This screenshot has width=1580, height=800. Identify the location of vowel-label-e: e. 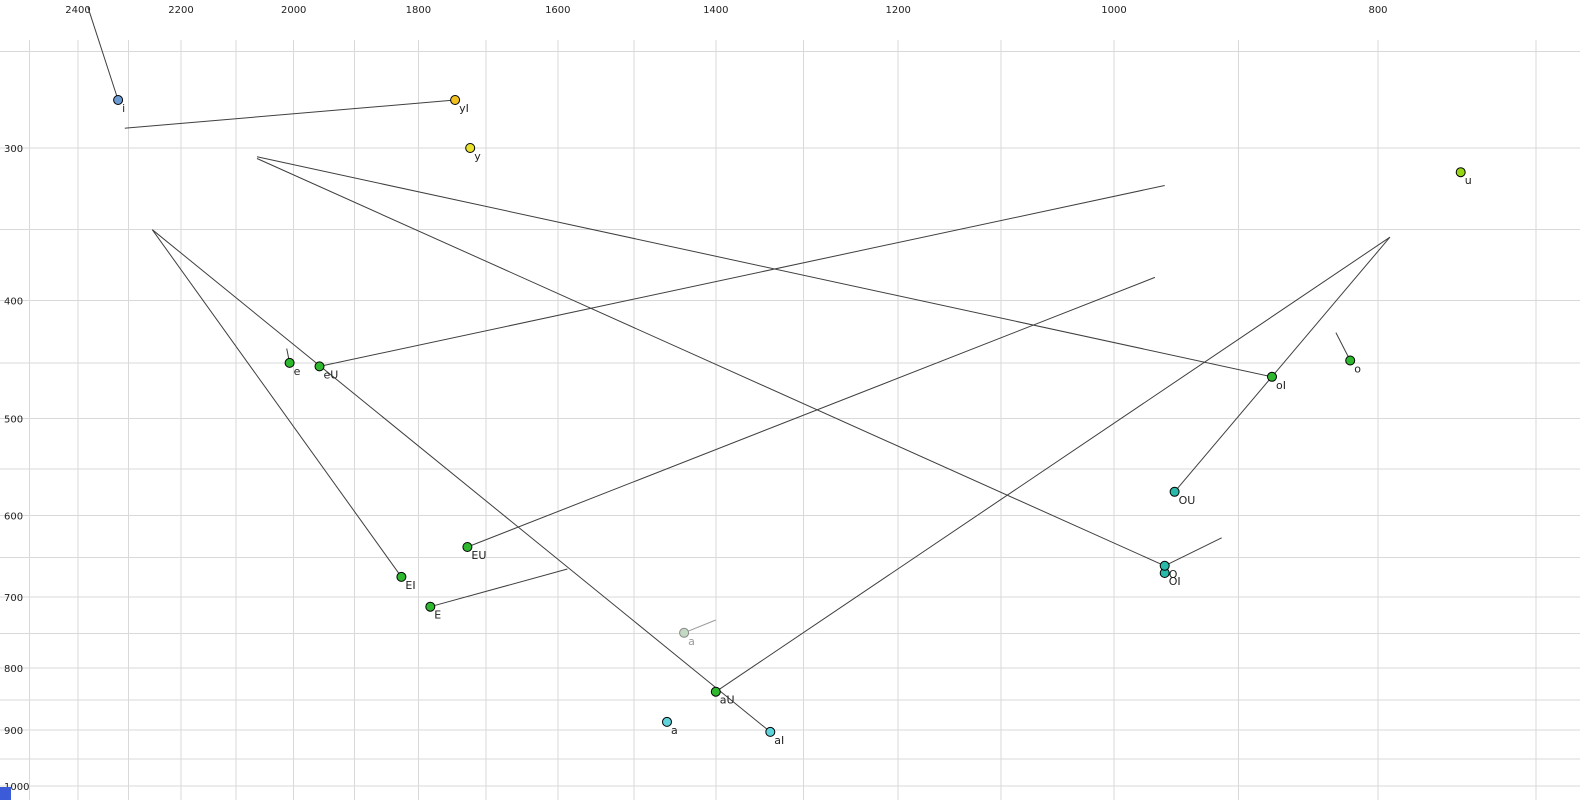
(297, 371).